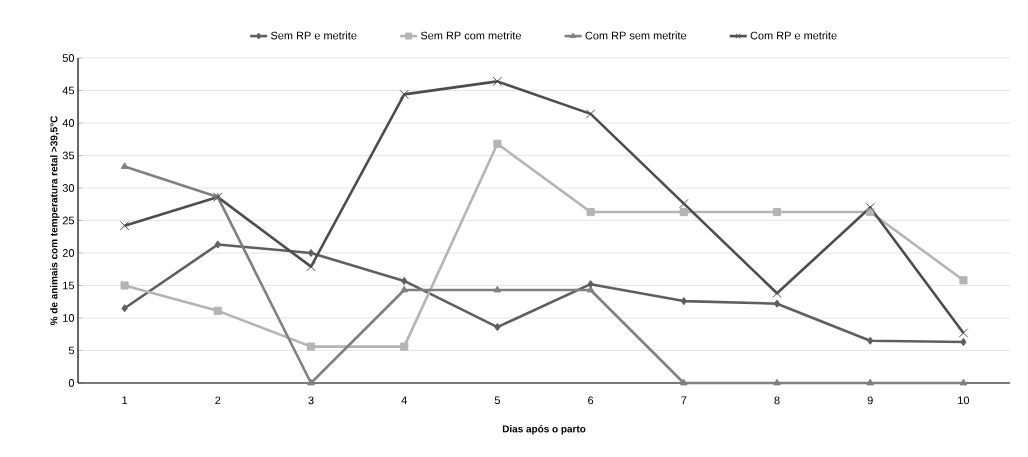 This screenshot has height=457, width=1028. Describe the element at coordinates (870, 400) in the screenshot. I see `x-tick-label: 9` at that location.